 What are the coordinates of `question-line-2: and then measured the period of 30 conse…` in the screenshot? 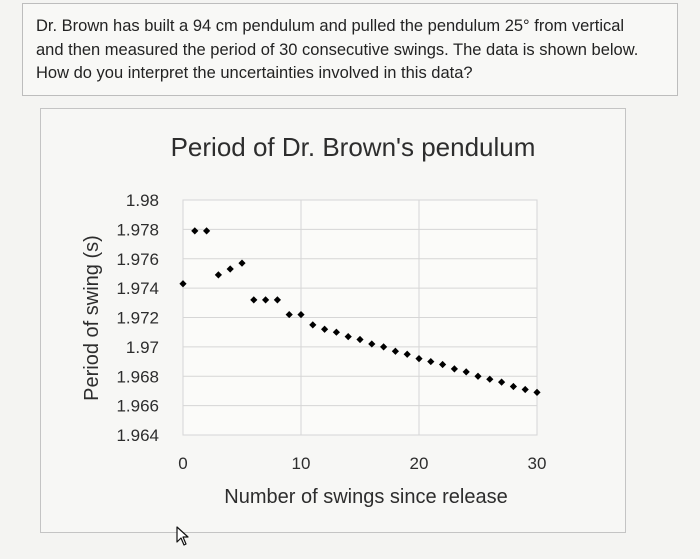 It's located at (337, 49).